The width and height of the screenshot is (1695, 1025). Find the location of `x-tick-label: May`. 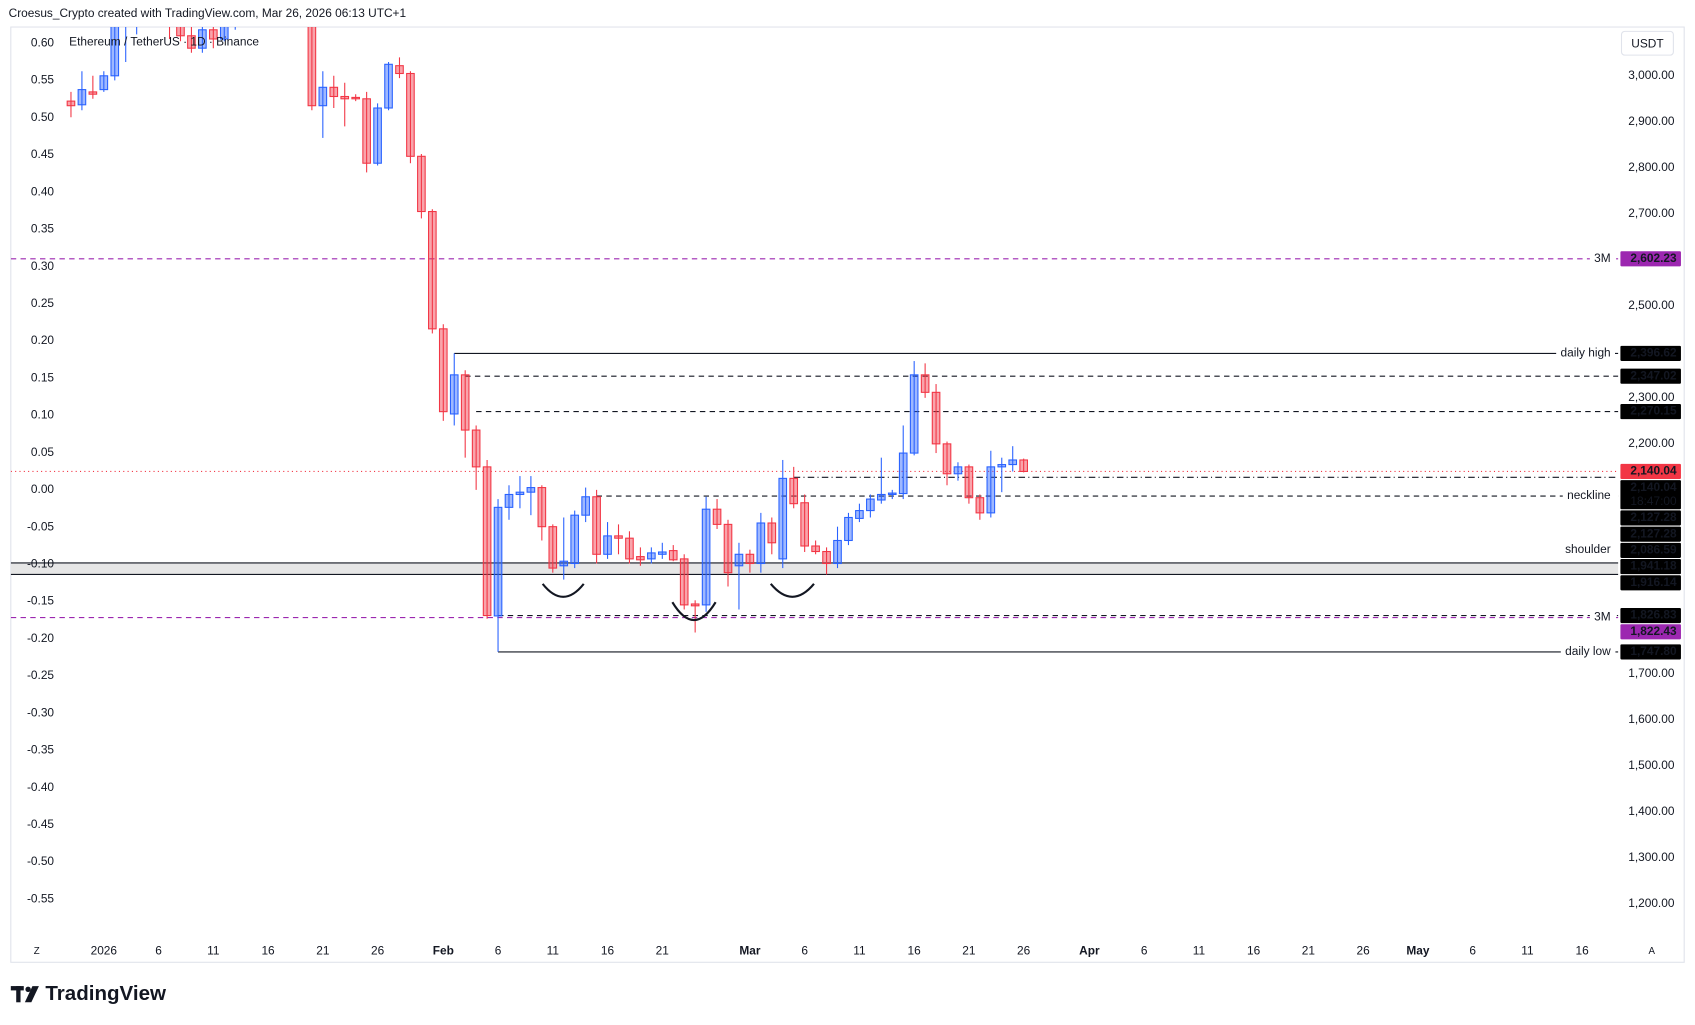

x-tick-label: May is located at coordinates (1417, 951).